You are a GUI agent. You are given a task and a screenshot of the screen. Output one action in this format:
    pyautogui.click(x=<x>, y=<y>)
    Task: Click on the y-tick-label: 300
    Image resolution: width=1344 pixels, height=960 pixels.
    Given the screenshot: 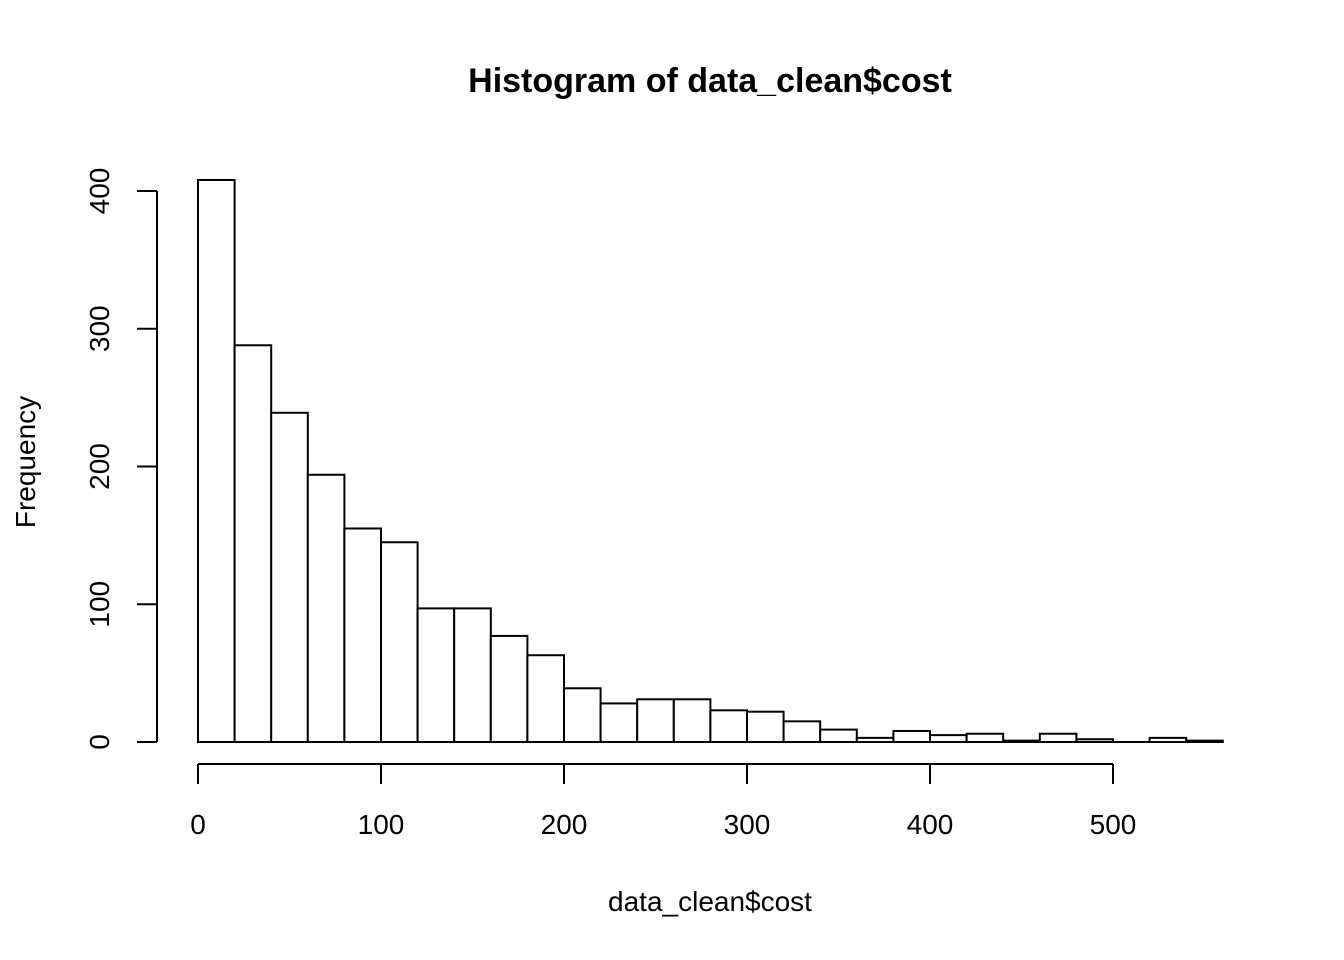 What is the action you would take?
    pyautogui.click(x=99, y=328)
    